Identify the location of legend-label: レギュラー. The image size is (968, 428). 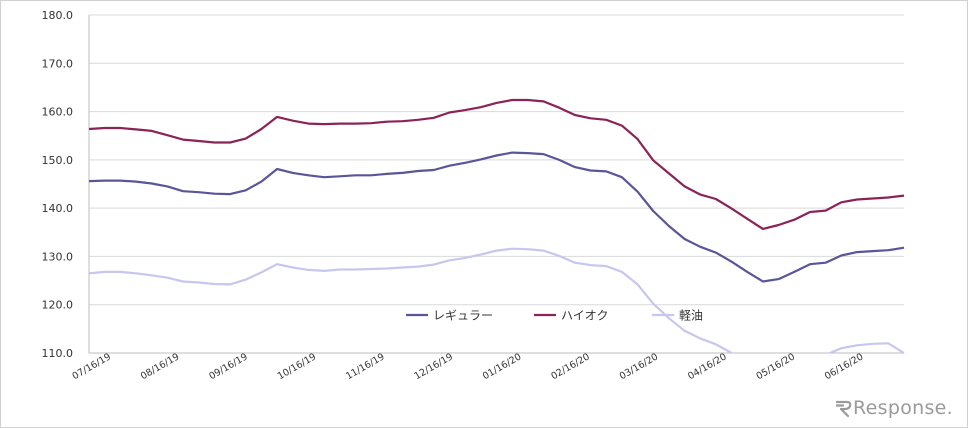
(463, 316).